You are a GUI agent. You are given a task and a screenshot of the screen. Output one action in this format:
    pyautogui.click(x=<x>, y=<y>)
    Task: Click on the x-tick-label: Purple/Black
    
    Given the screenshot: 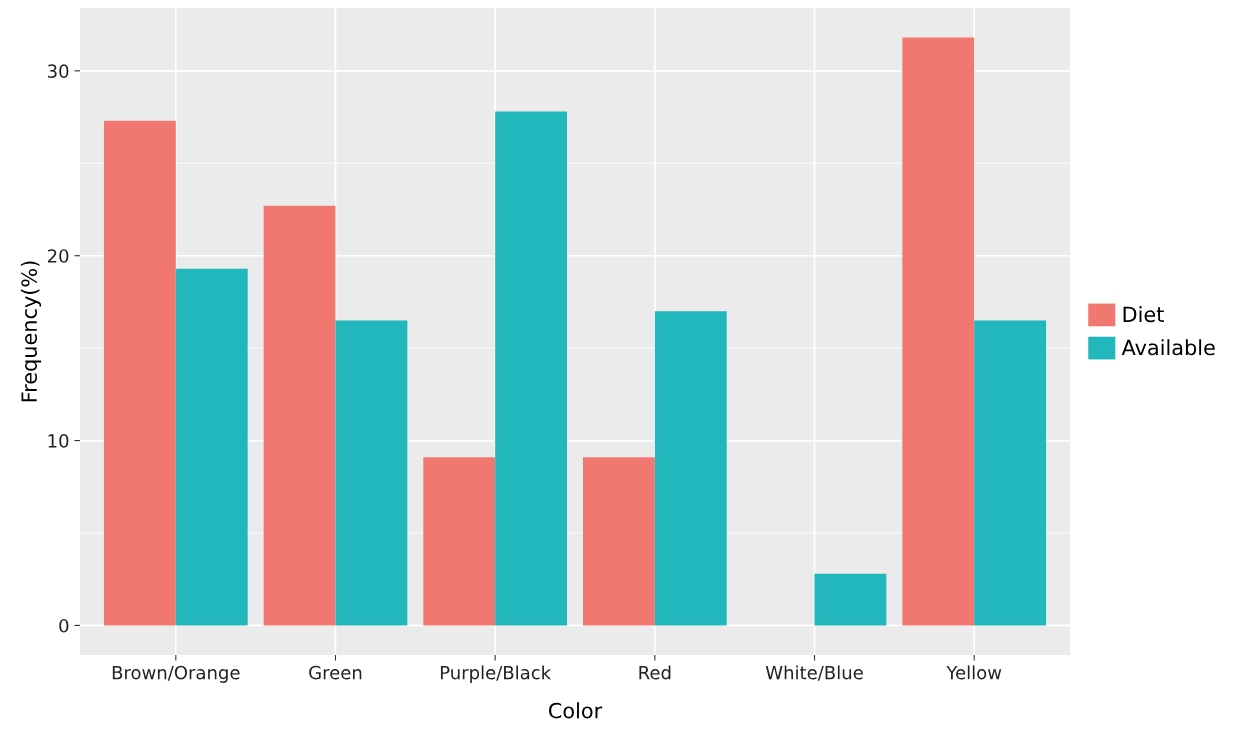 What is the action you would take?
    pyautogui.click(x=496, y=674)
    